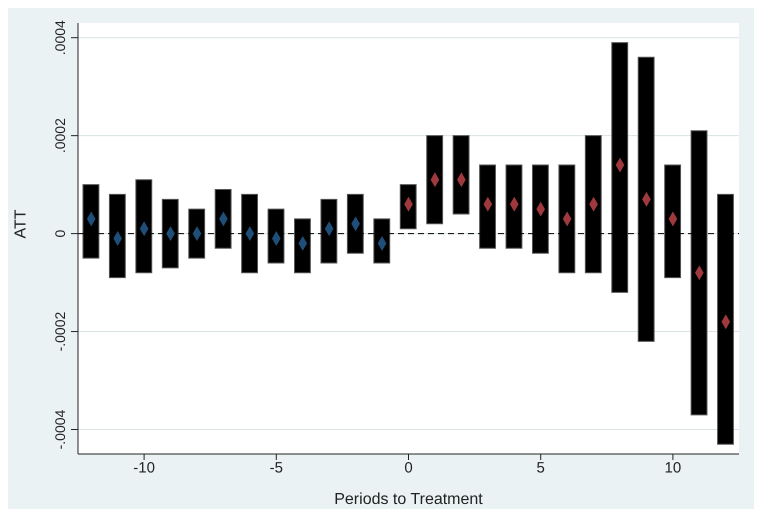  What do you see at coordinates (409, 499) in the screenshot?
I see `x-axis-title: Periods to Treatment` at bounding box center [409, 499].